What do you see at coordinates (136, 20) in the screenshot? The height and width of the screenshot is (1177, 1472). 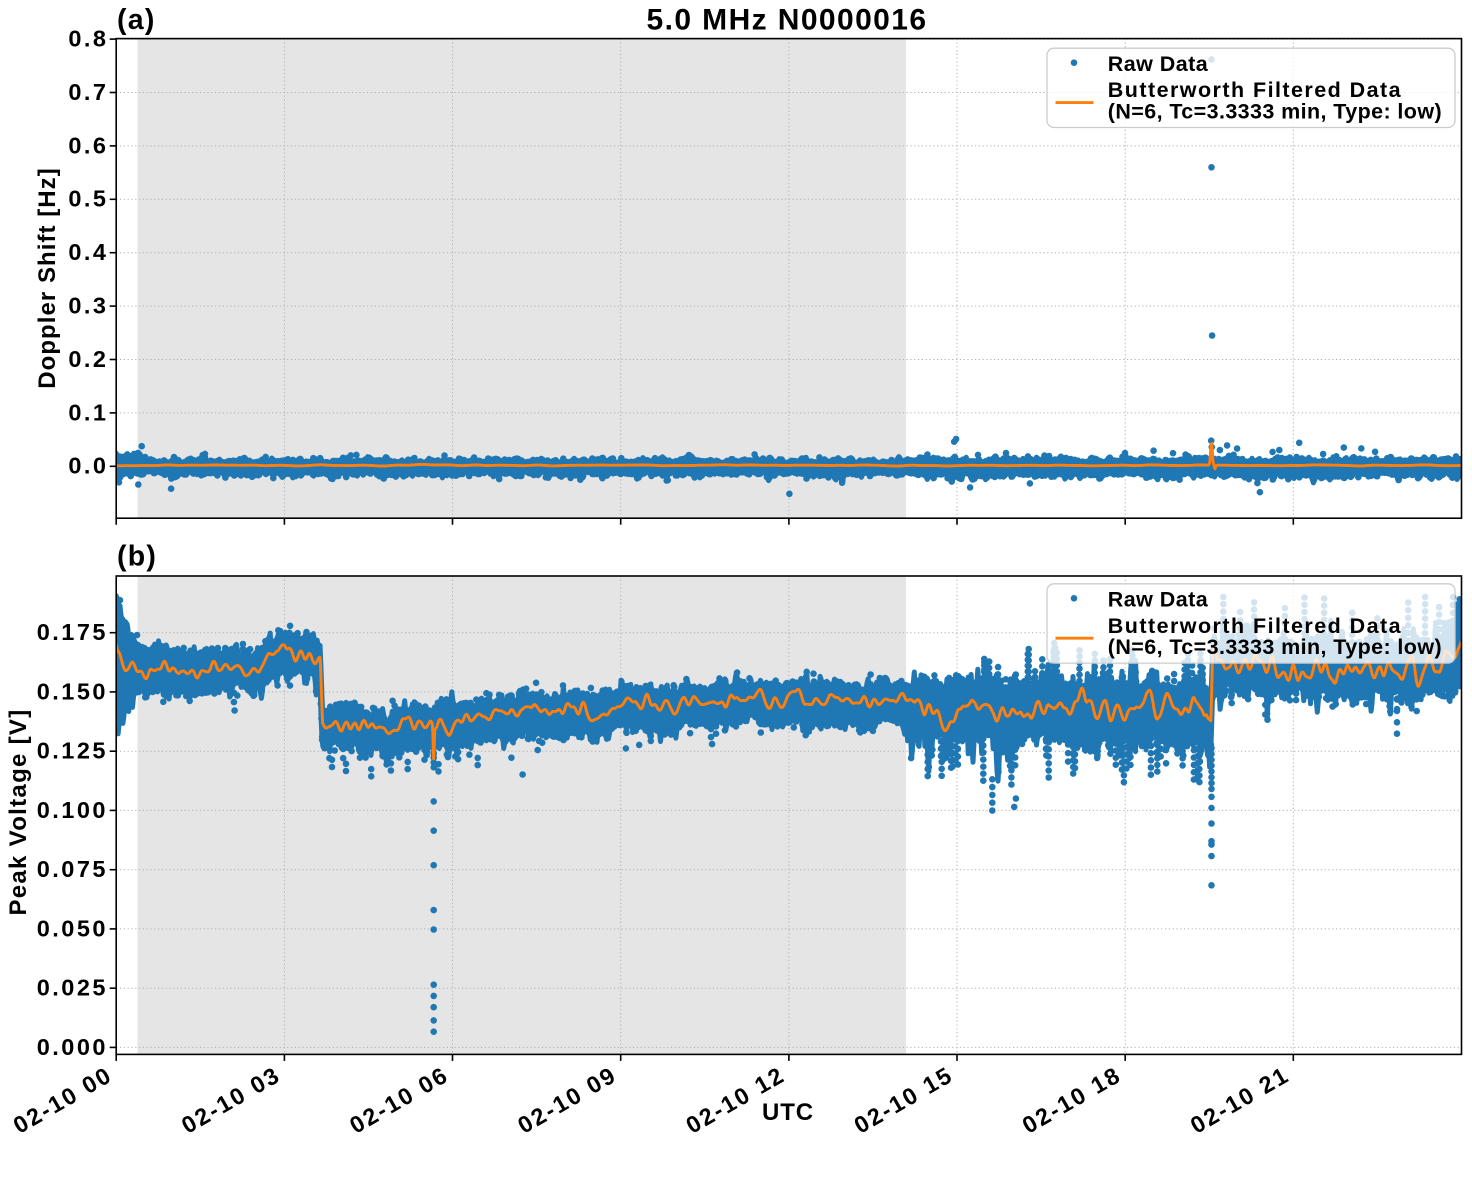 I see `svg-text: (a)` at bounding box center [136, 20].